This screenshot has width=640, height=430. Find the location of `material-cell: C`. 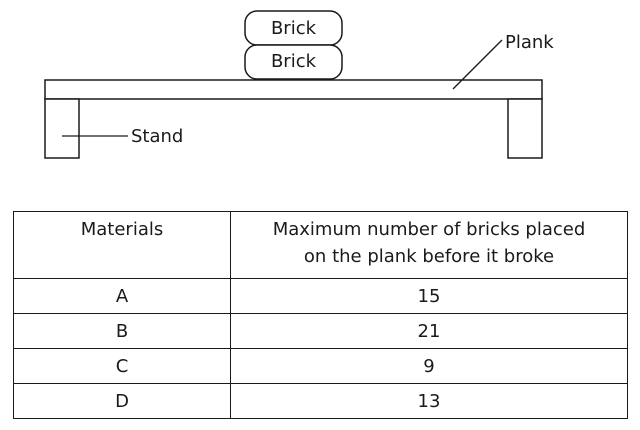

material-cell: C is located at coordinates (122, 366).